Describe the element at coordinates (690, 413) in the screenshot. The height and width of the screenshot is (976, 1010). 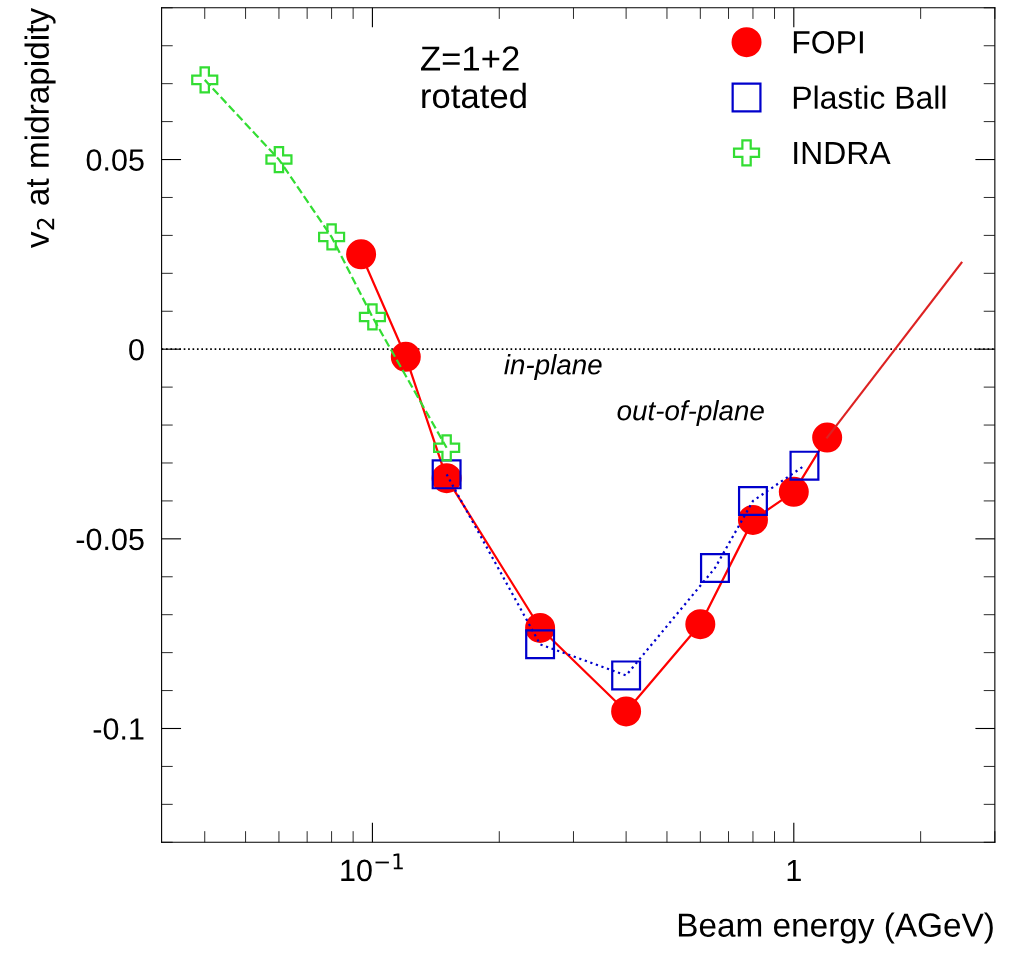
I see `annotation: out-of-plane` at that location.